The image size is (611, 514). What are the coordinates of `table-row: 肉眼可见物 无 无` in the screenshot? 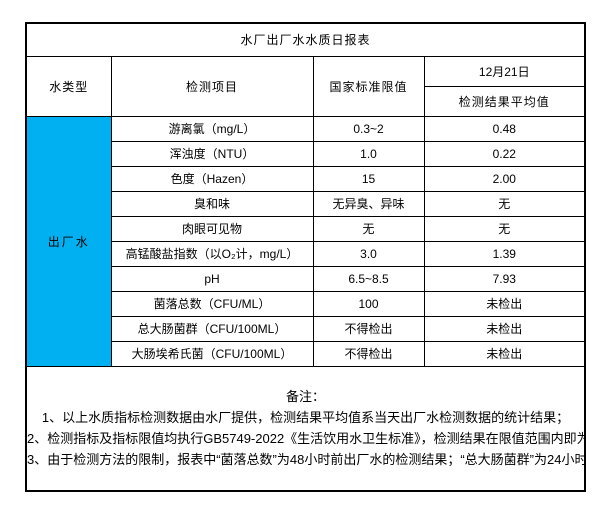 It's located at (306, 228).